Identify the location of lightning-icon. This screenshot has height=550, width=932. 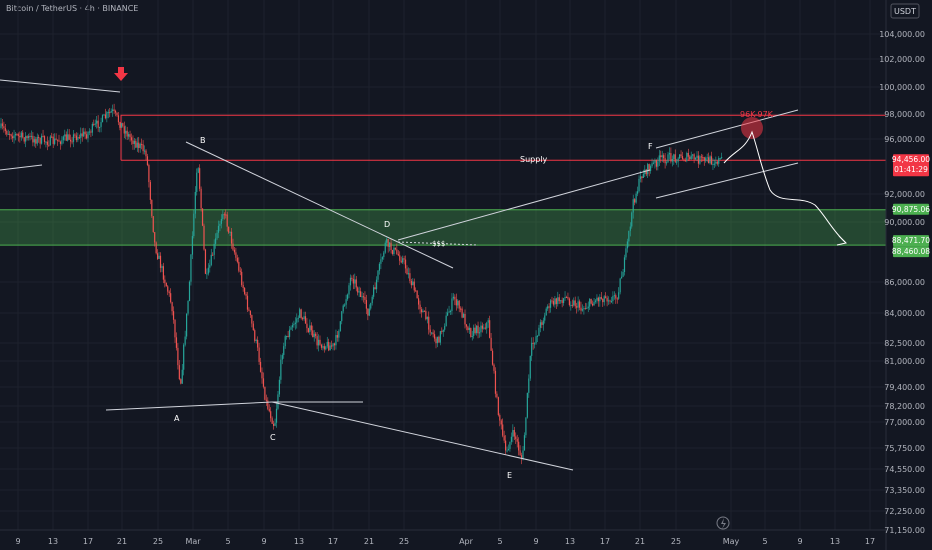
(723, 523).